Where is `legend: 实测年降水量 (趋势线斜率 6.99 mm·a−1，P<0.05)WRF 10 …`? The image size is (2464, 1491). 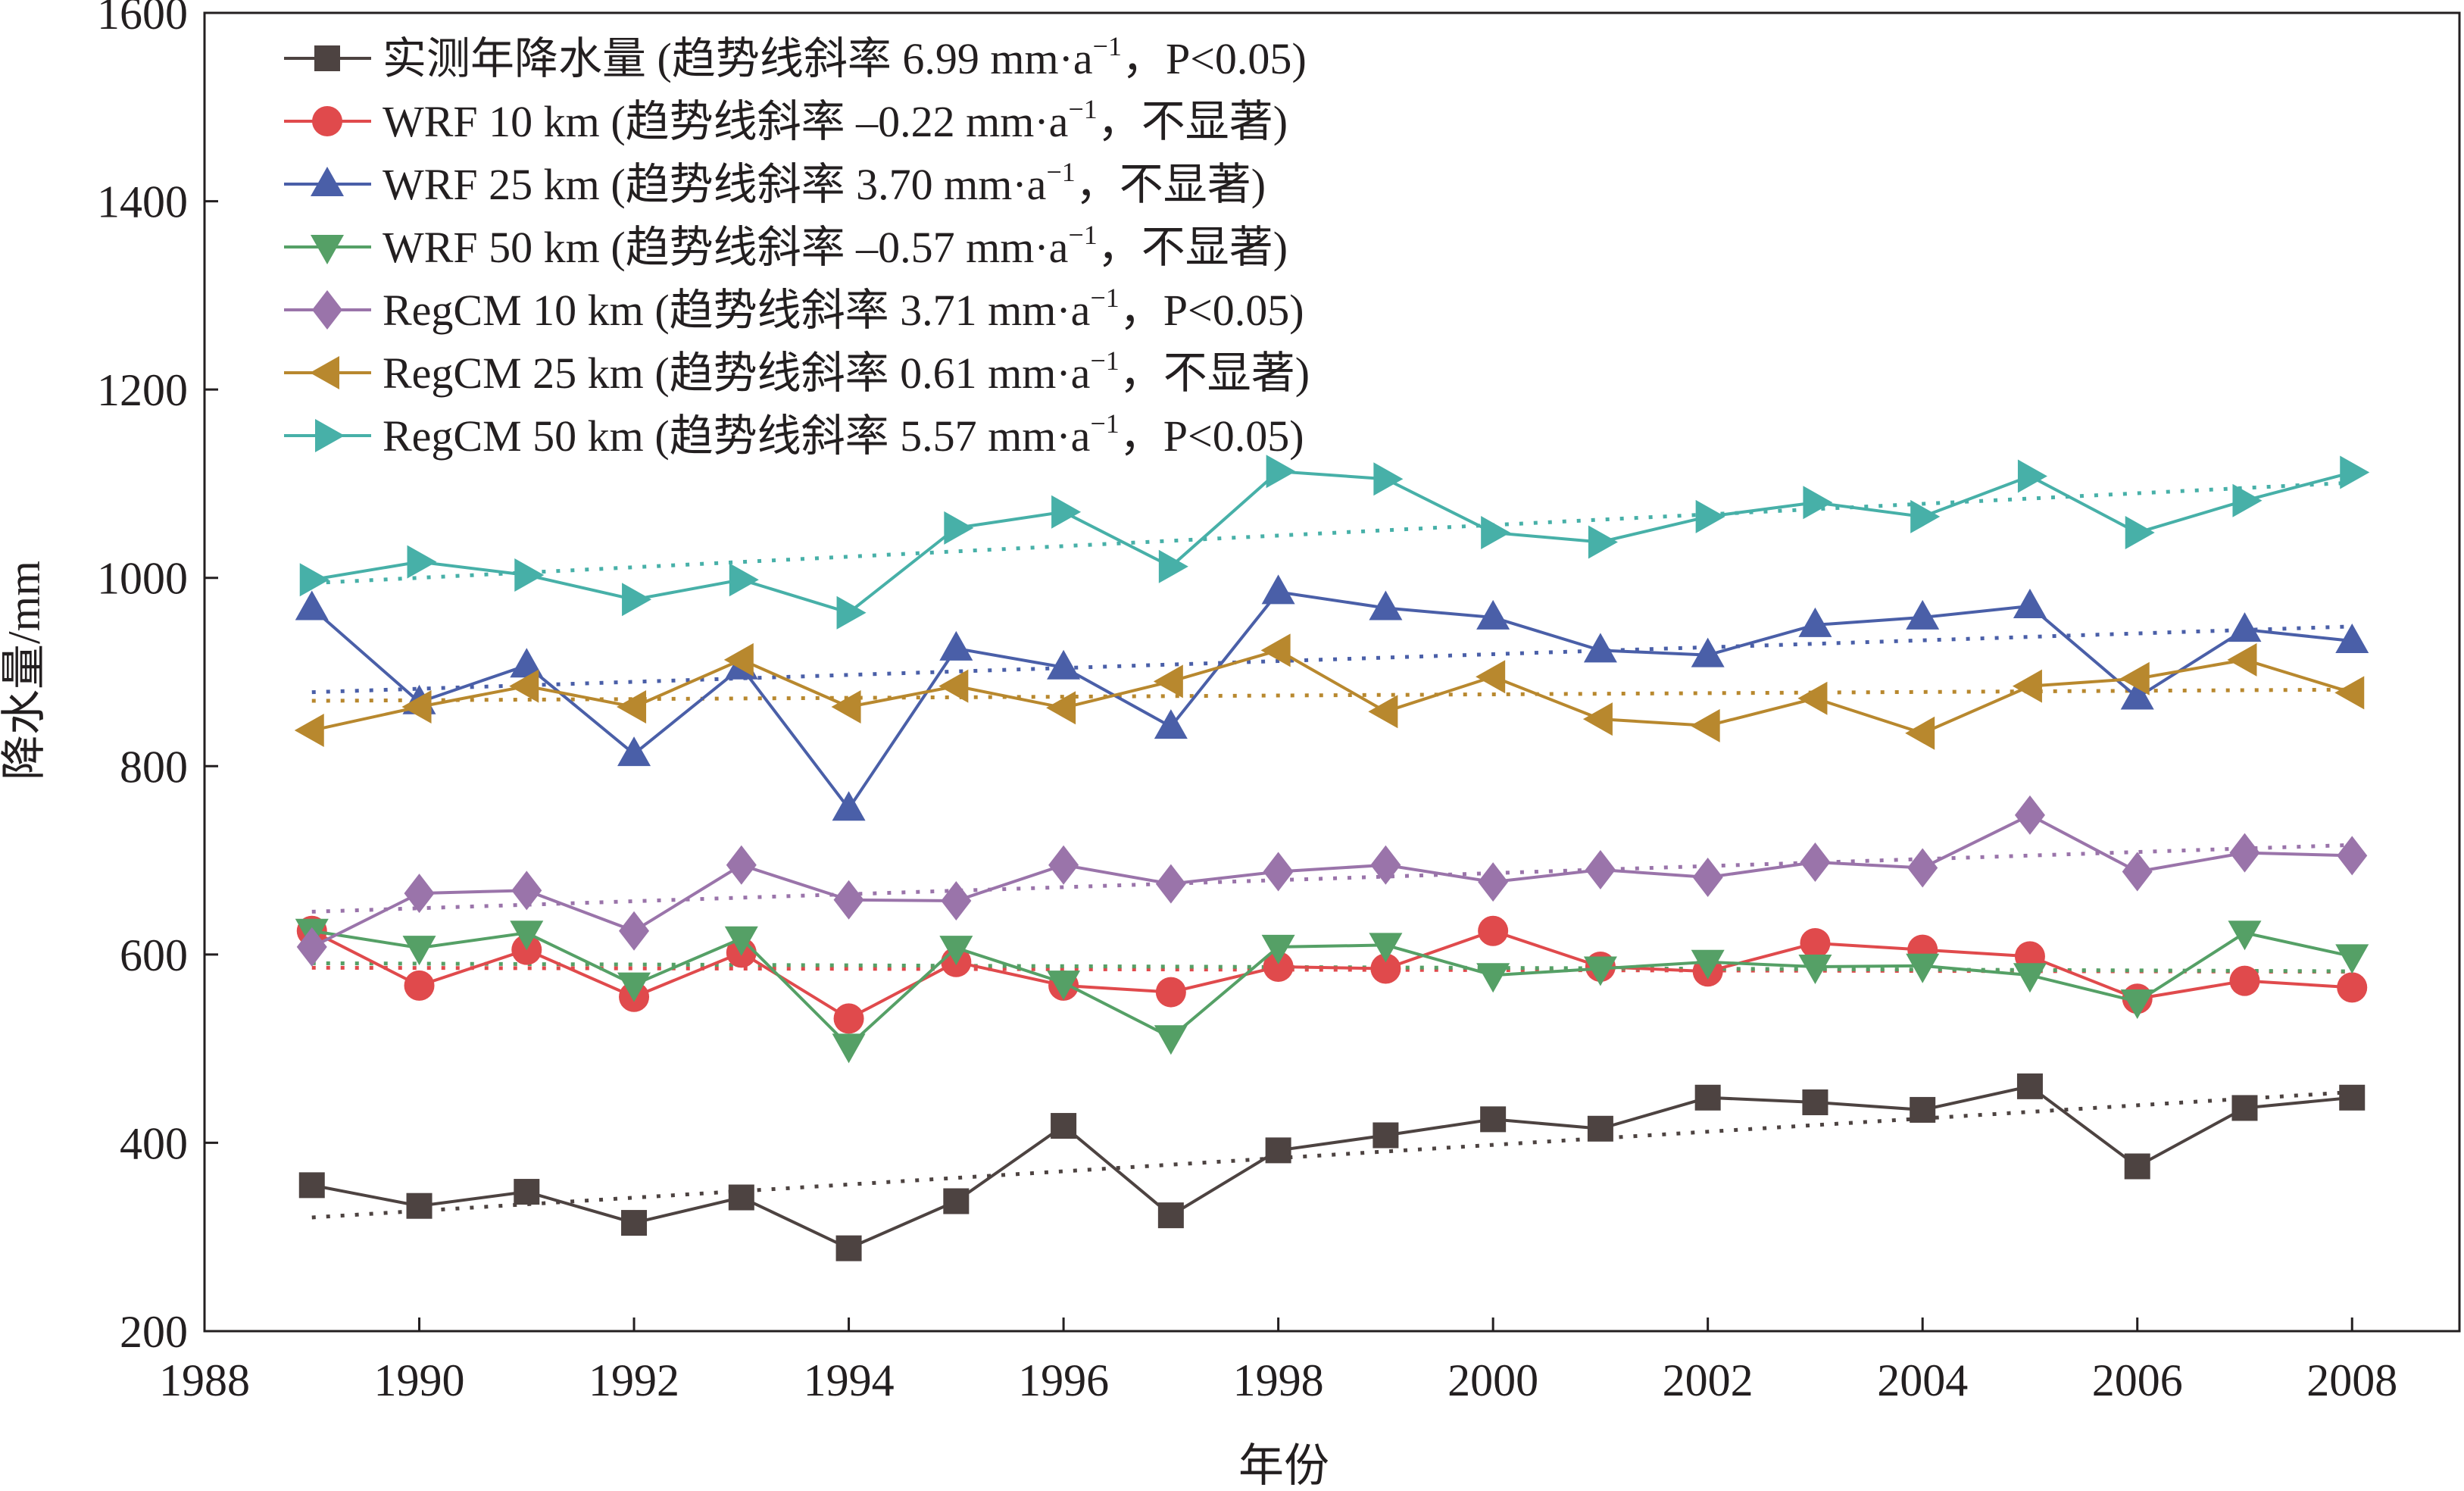 legend: 实测年降水量 (趋势线斜率 6.99 mm·a−1，P<0.05)WRF 10 … is located at coordinates (797, 246).